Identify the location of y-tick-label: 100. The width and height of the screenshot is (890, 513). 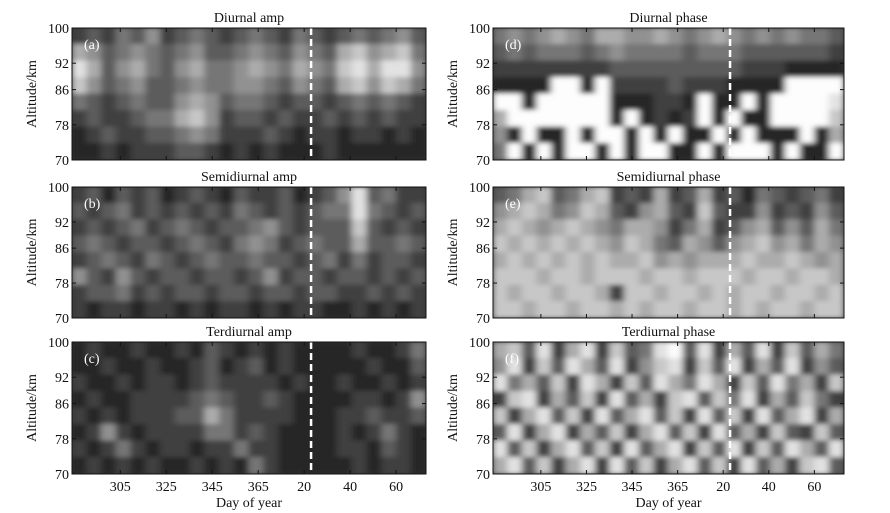
(58, 29).